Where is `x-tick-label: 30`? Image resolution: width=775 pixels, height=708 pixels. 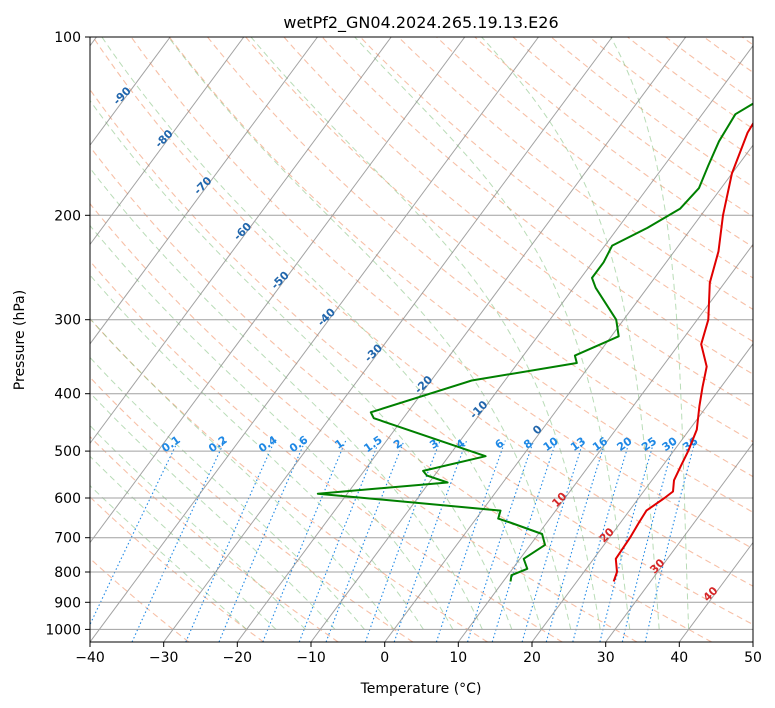 x-tick-label: 30 is located at coordinates (606, 658).